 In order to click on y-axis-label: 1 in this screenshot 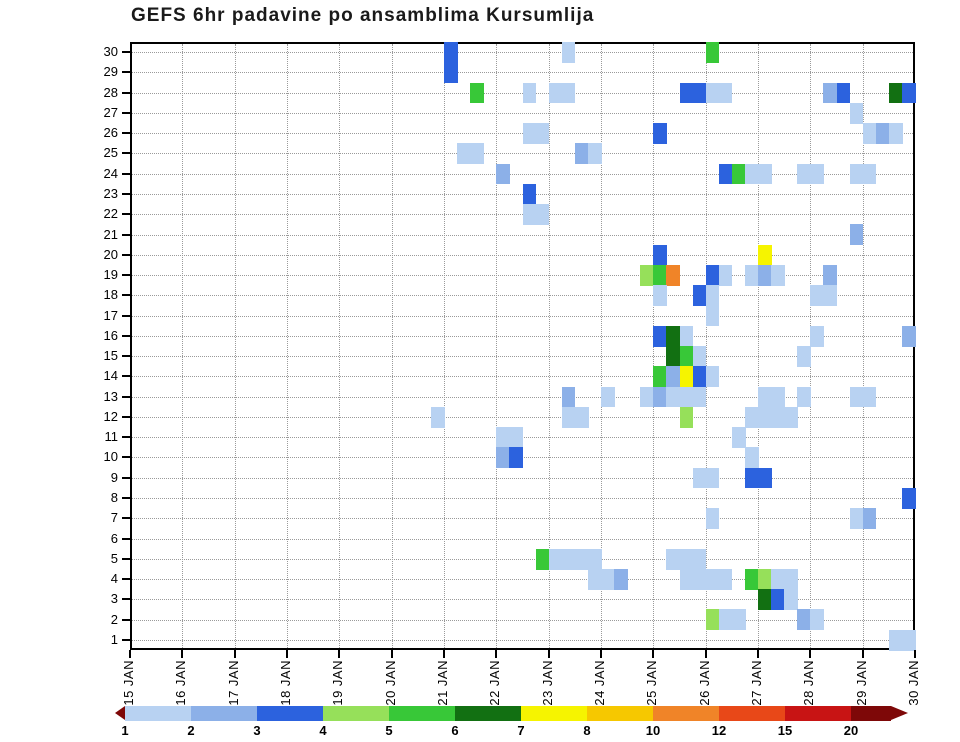, I will do `click(114, 639)`.